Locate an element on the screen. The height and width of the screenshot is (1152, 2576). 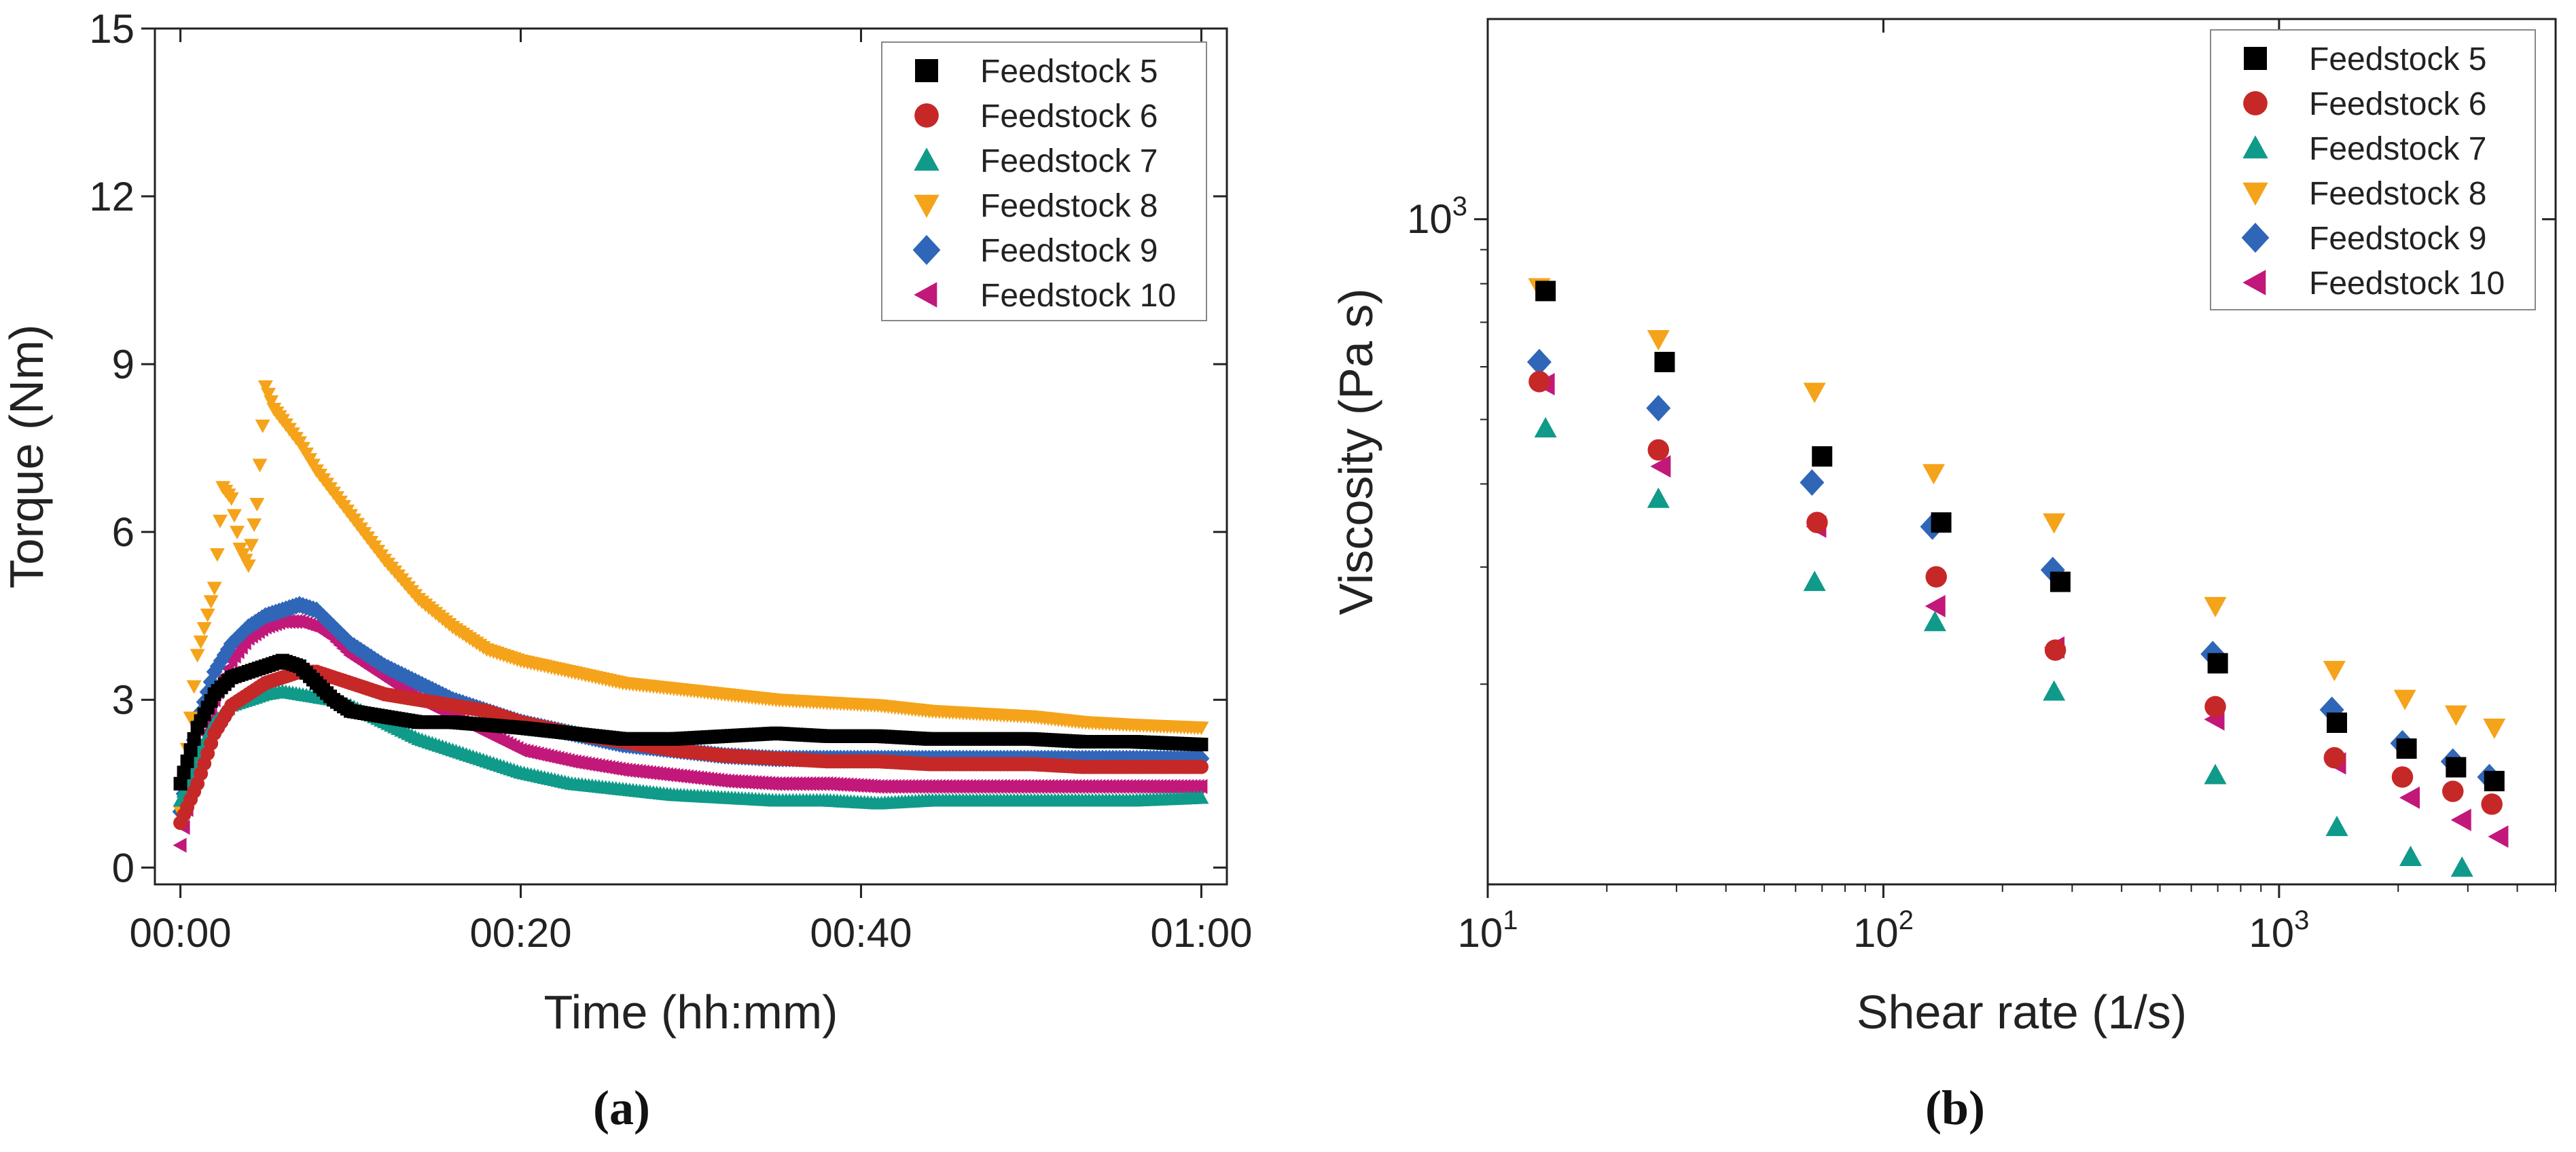
legend-label: Feedstock 6 is located at coordinates (2397, 104).